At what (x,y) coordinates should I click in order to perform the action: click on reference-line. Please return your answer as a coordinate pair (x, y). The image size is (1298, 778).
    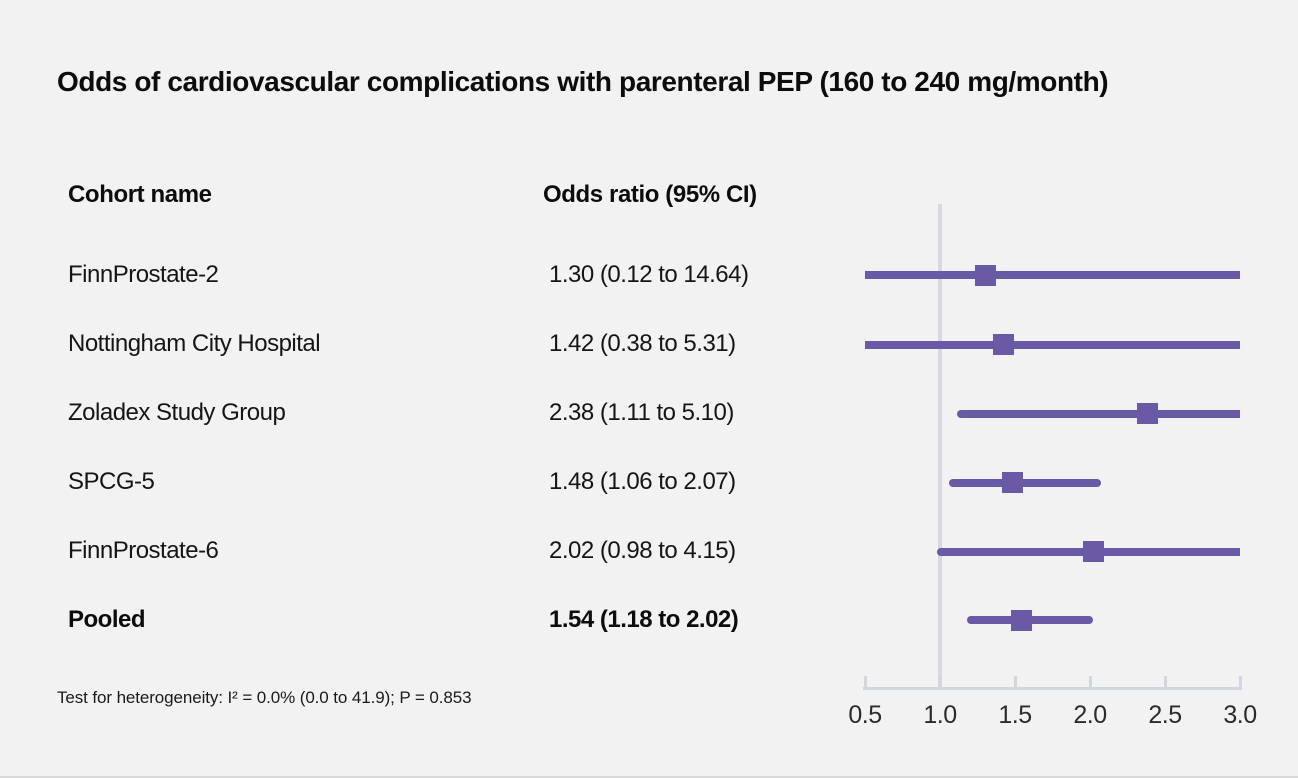
    Looking at the image, I should click on (940, 445).